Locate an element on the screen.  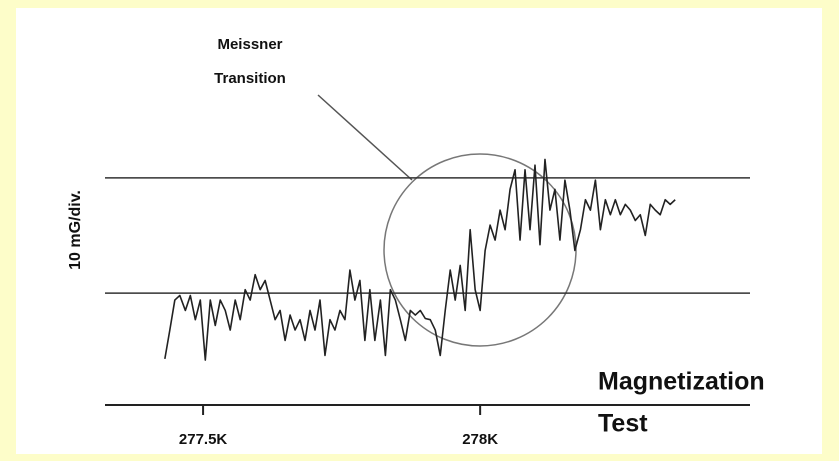
y-axis-label: 10 mG/div. is located at coordinates (75, 230).